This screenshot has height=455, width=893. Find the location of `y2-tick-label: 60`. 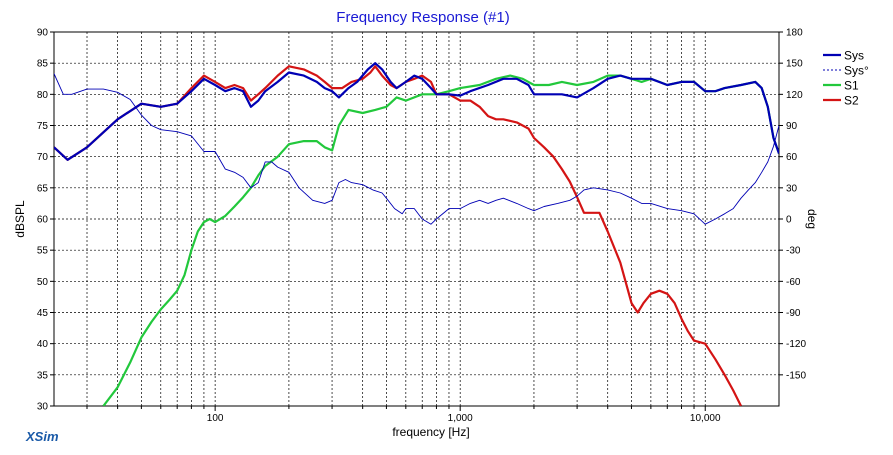

y2-tick-label: 60 is located at coordinates (792, 157).